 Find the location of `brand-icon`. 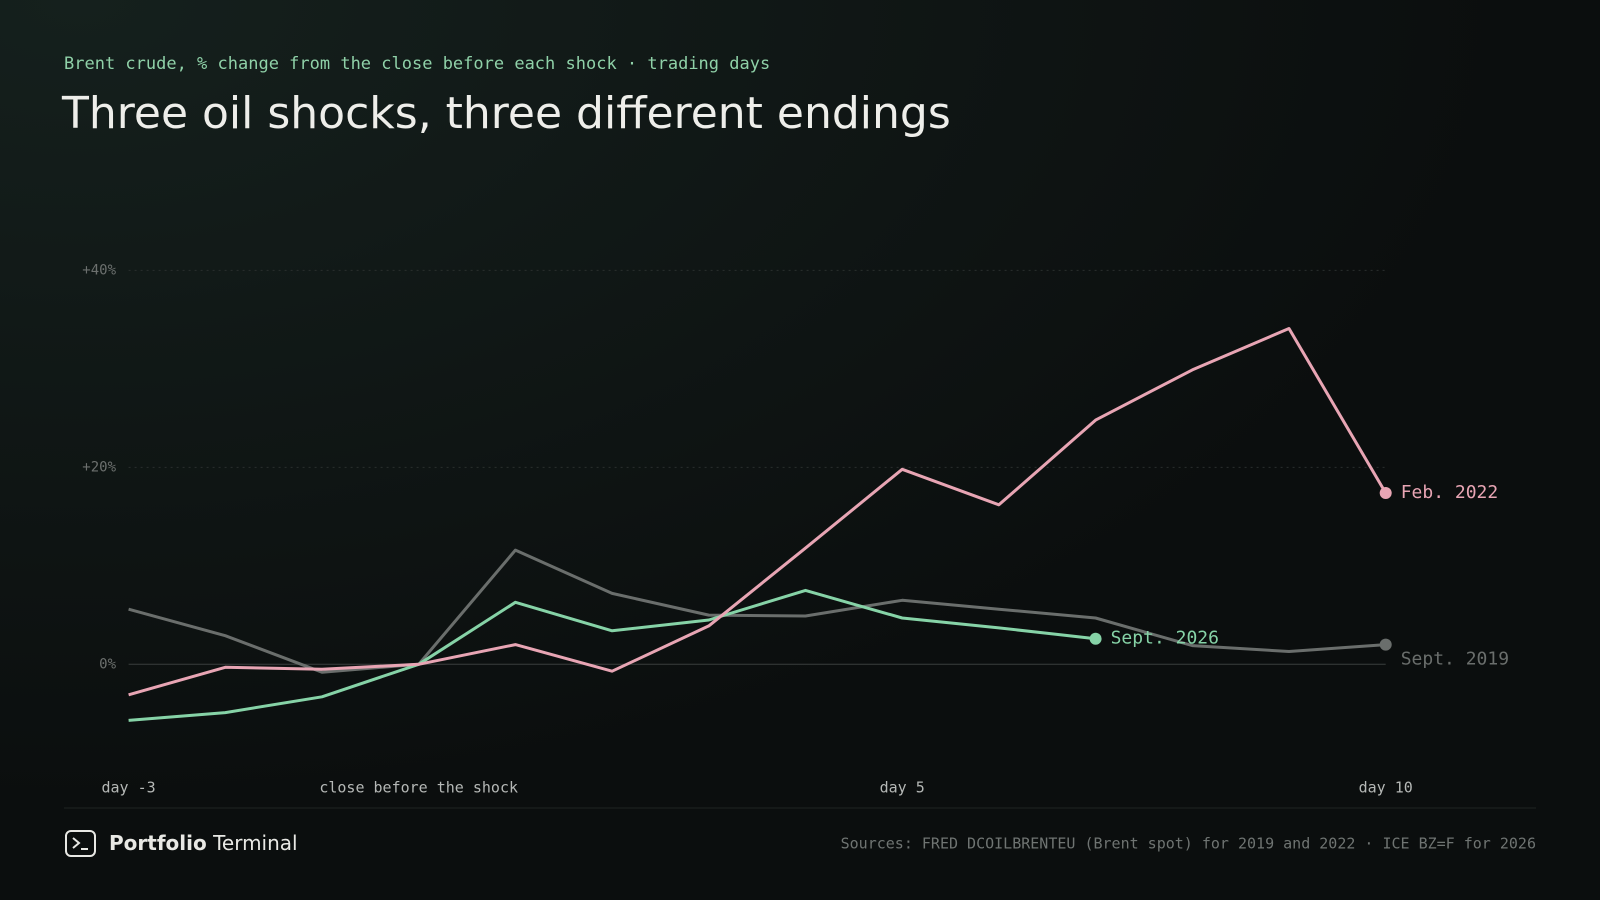

brand-icon is located at coordinates (80, 843).